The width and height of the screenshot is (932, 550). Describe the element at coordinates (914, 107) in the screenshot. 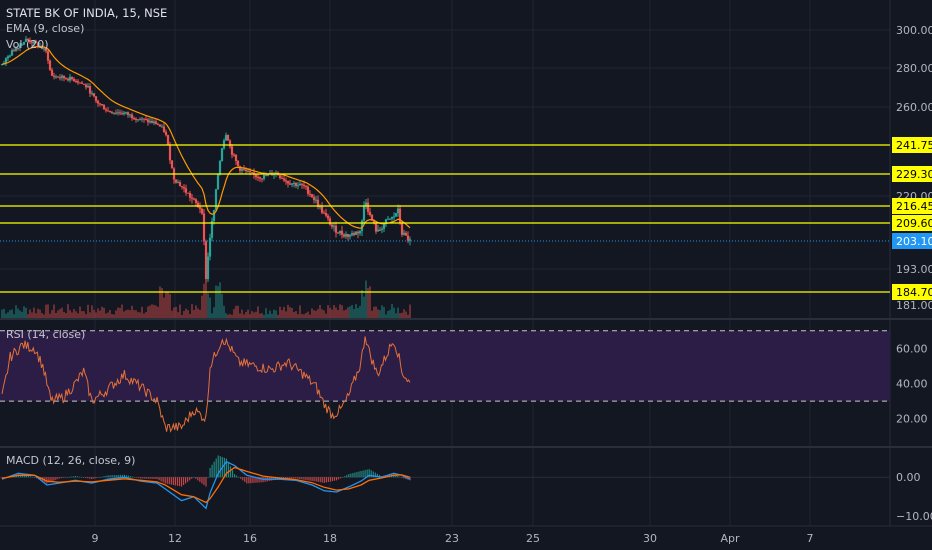

I see `price-axis-label: 260.00` at that location.